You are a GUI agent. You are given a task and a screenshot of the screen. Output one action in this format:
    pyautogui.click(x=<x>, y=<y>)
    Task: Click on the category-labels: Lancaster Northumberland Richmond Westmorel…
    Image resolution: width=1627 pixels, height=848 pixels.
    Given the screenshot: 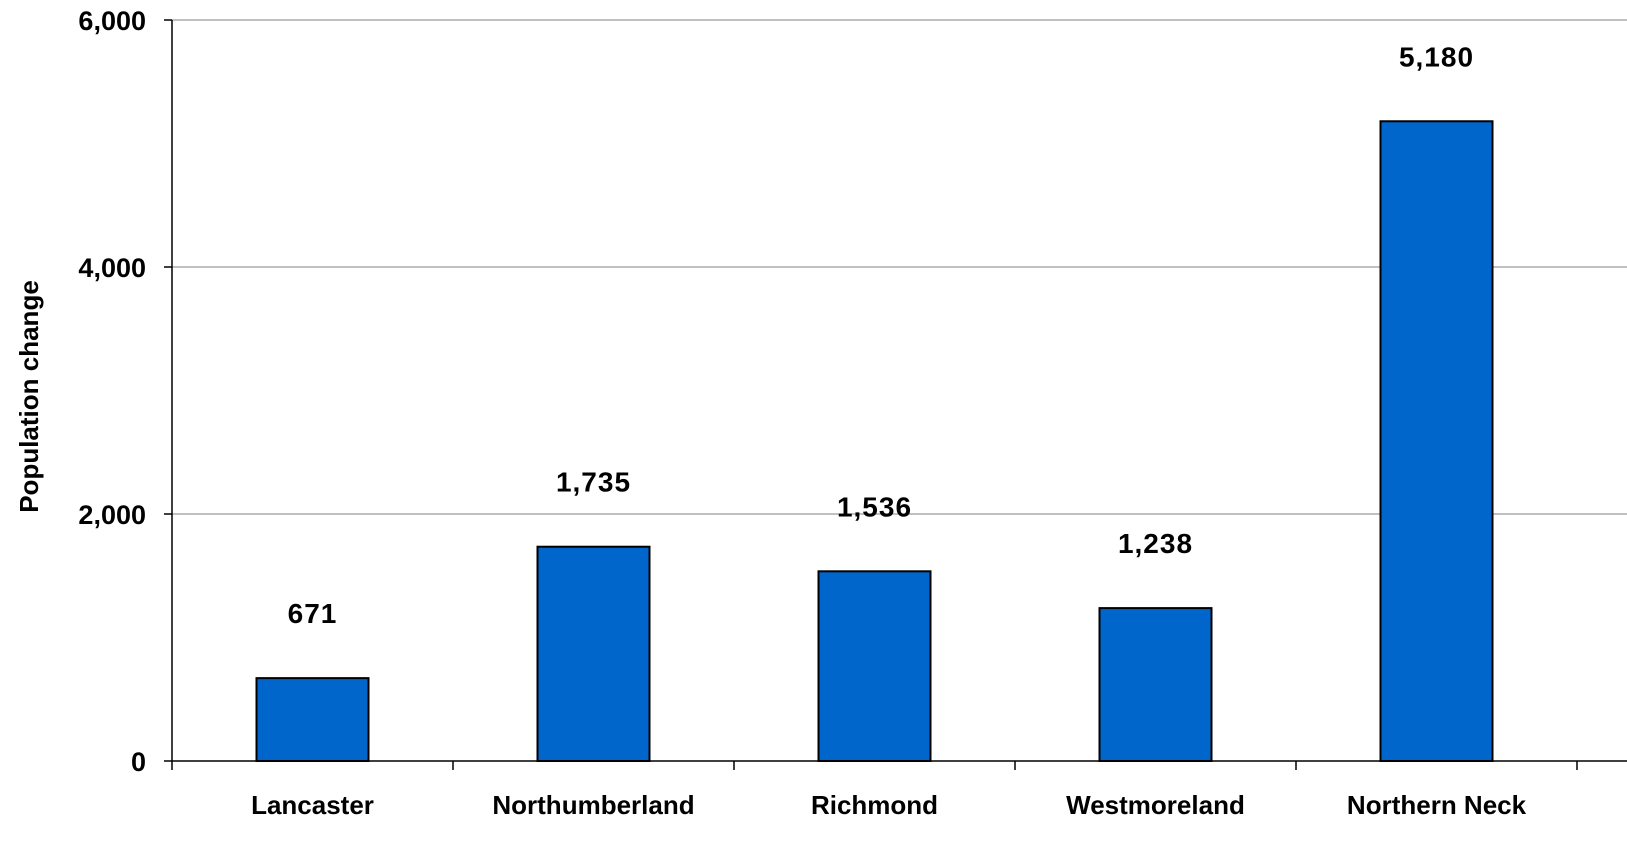 What is the action you would take?
    pyautogui.click(x=889, y=805)
    